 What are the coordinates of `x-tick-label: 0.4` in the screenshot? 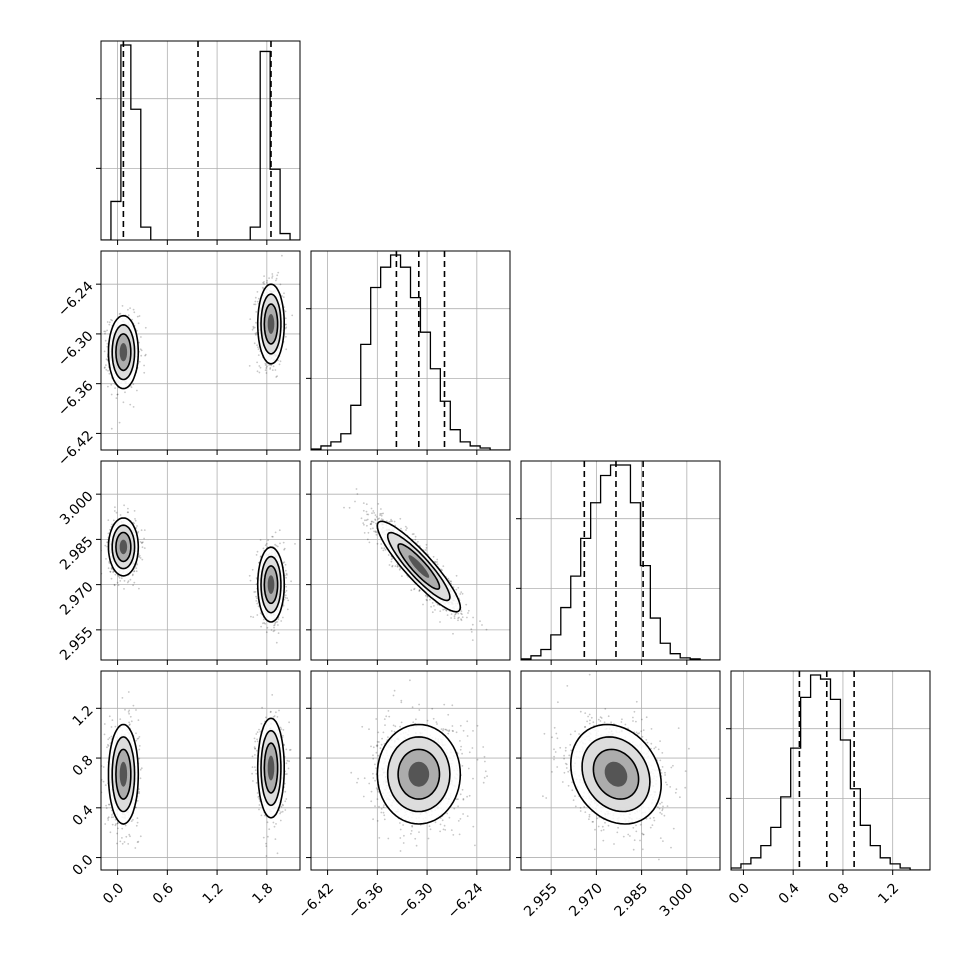 It's located at (789, 893).